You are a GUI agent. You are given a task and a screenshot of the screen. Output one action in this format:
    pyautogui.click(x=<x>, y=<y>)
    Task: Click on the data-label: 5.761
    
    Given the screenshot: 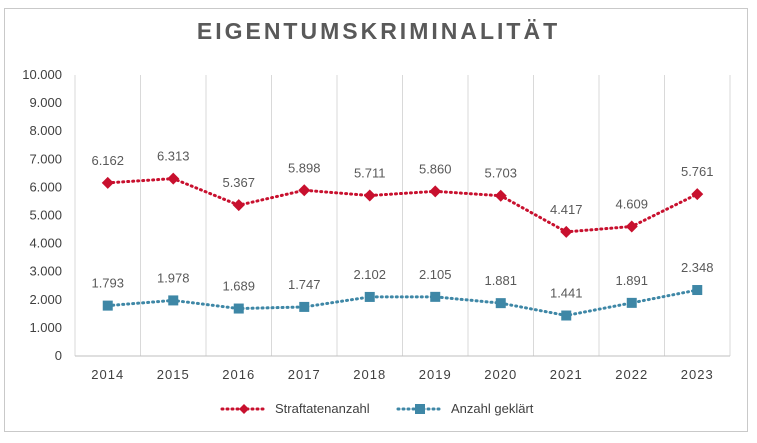 What is the action you would take?
    pyautogui.click(x=697, y=171)
    